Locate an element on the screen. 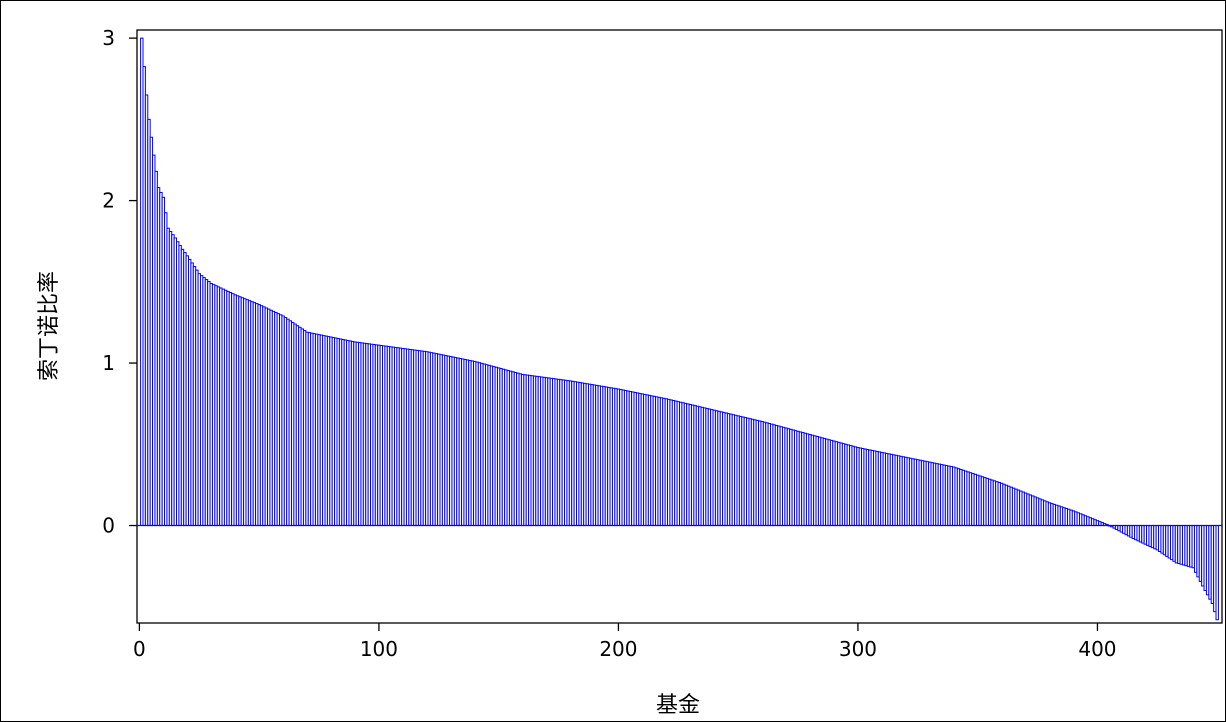  x-tick-label: 100 is located at coordinates (379, 649).